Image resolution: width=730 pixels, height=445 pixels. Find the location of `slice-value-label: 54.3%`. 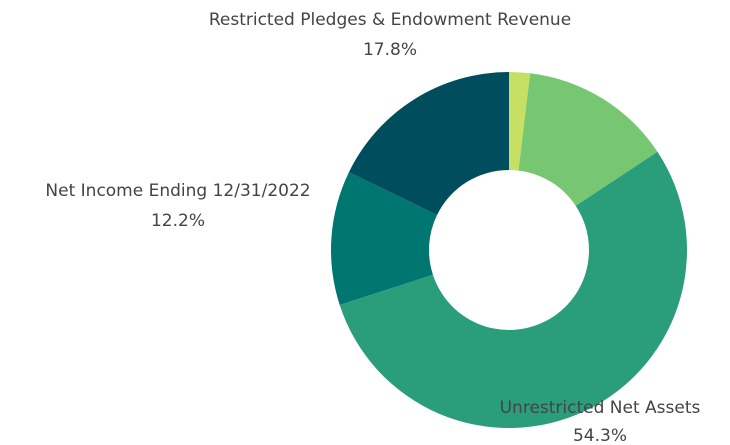

slice-value-label: 54.3% is located at coordinates (600, 435).